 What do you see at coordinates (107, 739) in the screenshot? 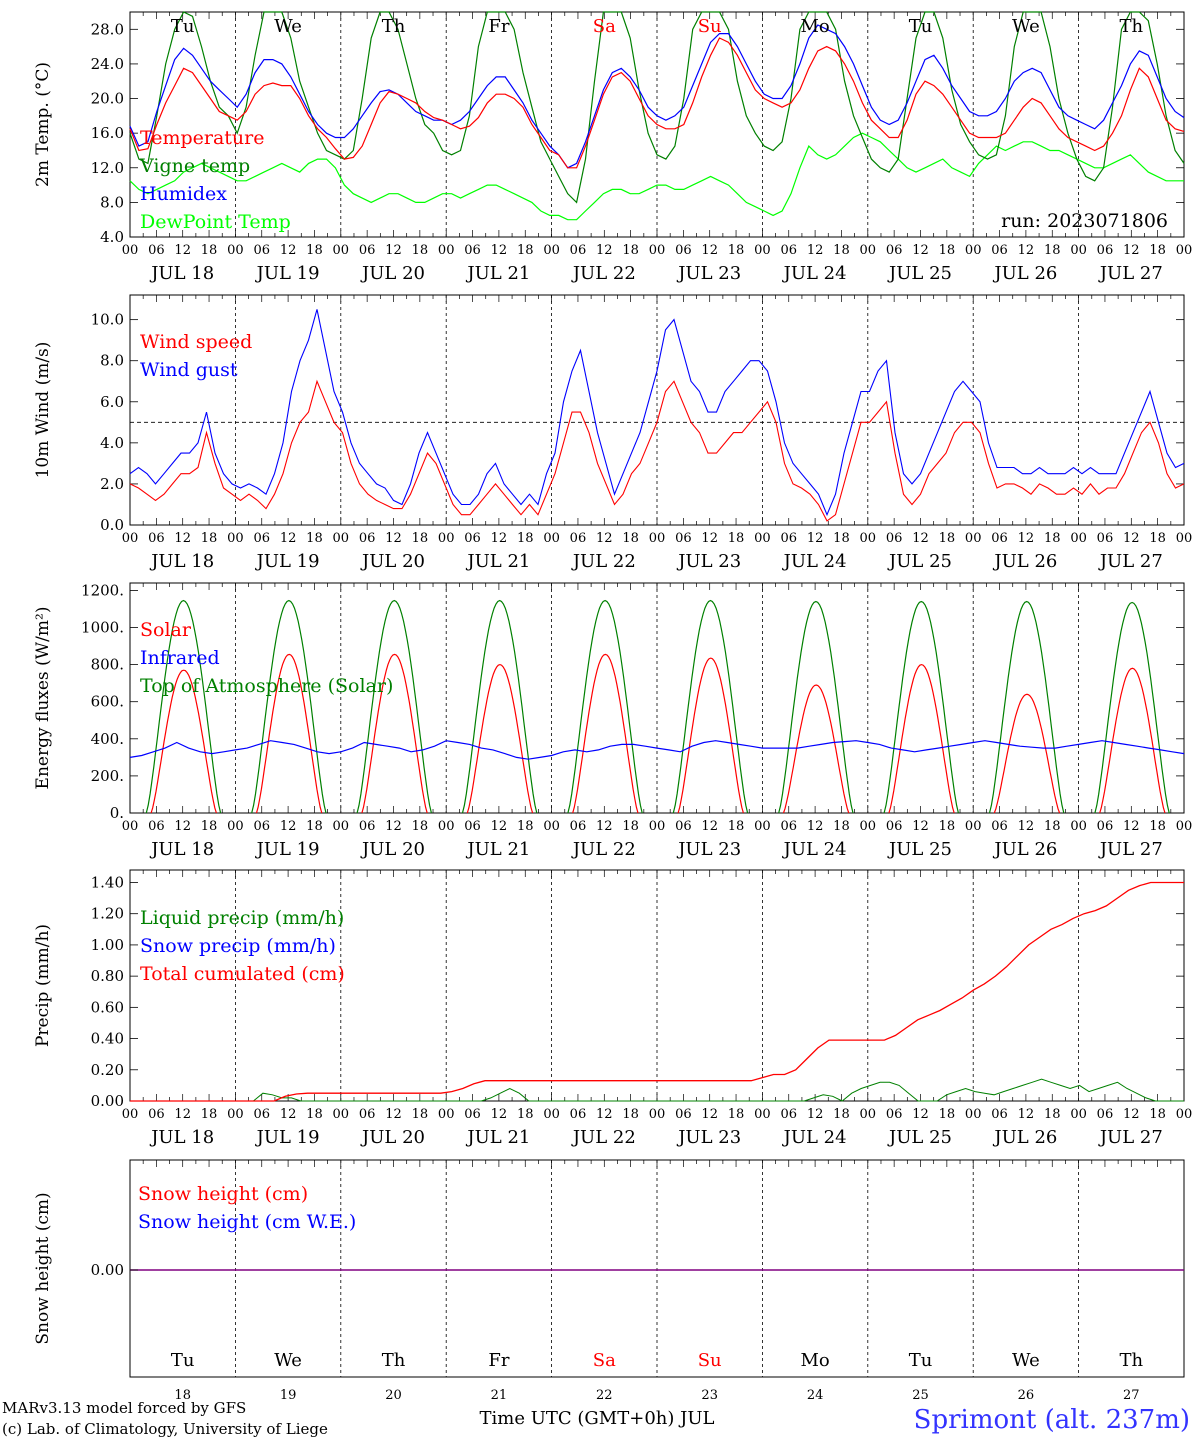
I see `y-tick-label: 400.` at bounding box center [107, 739].